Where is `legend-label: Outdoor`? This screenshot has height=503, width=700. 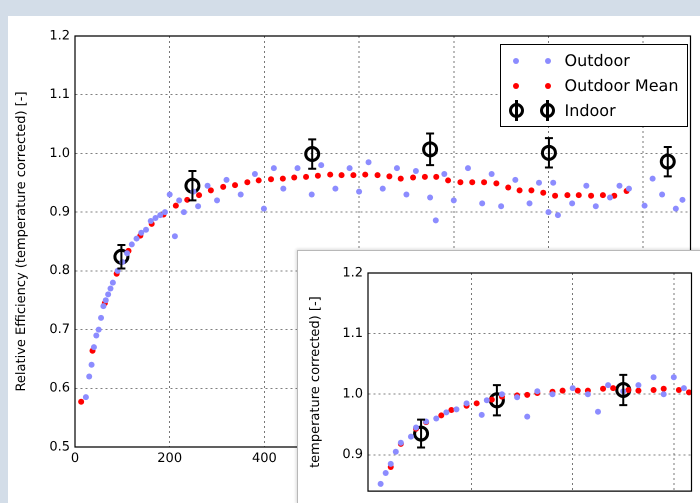
legend-label: Outdoor is located at coordinates (597, 61).